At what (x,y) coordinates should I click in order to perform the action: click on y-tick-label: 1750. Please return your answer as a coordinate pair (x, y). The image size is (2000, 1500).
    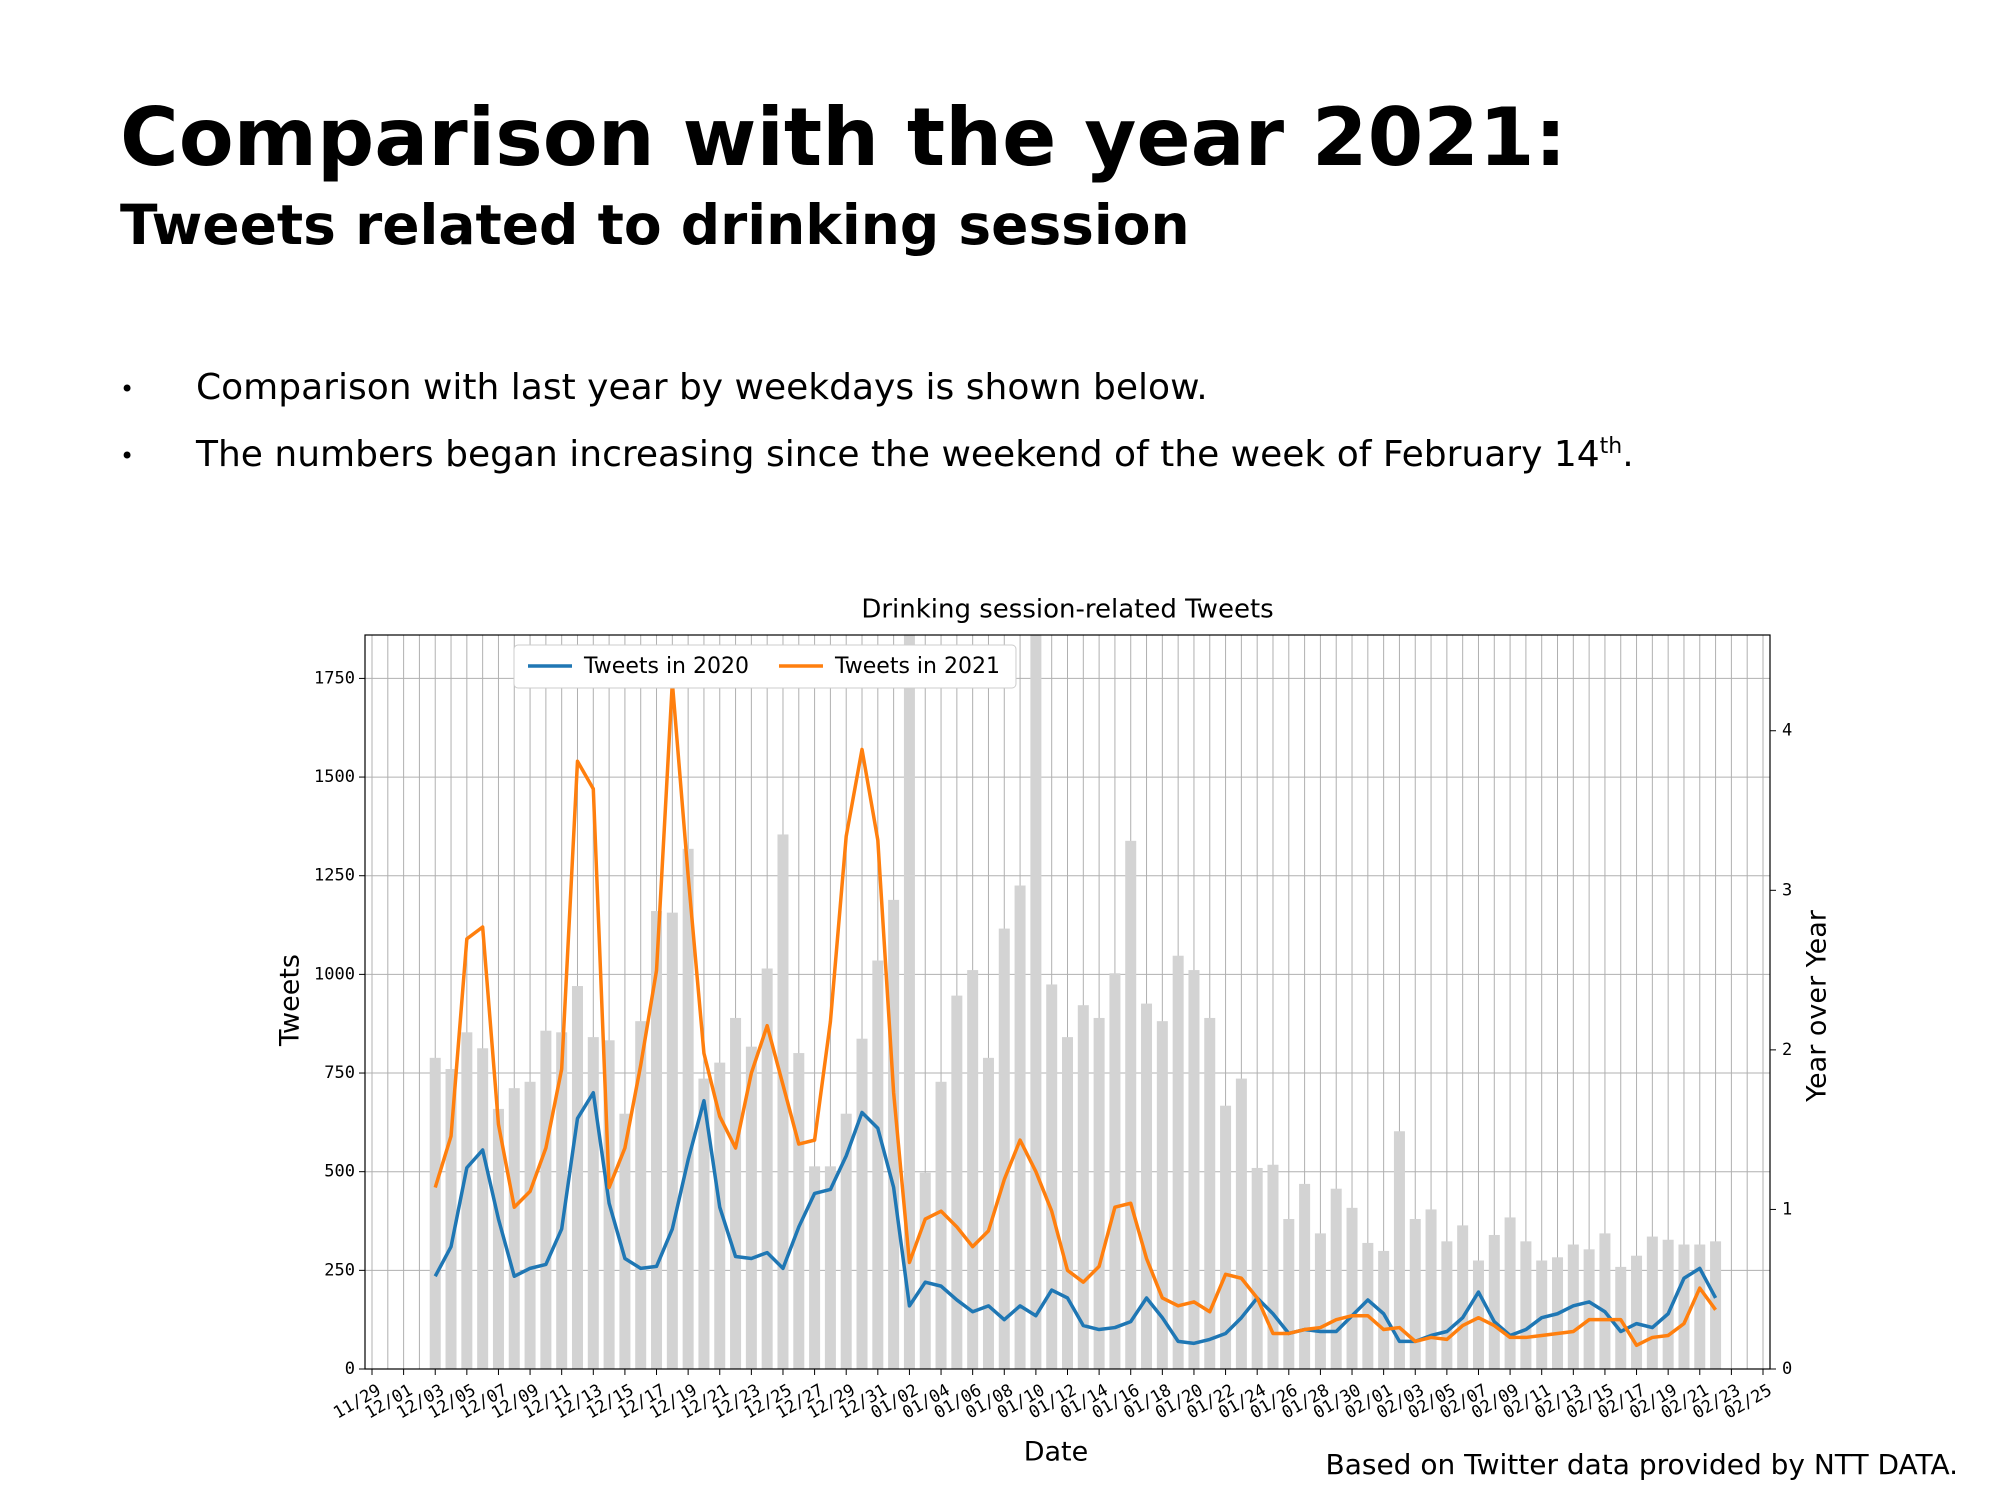
    Looking at the image, I should click on (334, 678).